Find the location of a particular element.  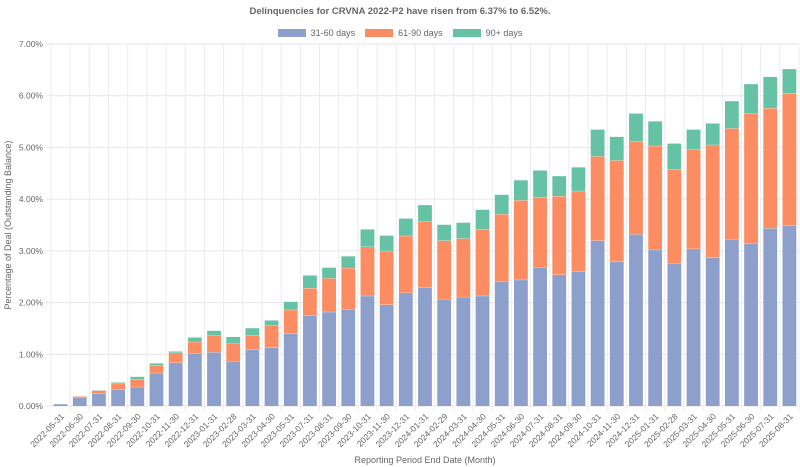

legend-item-90-plus: 90+ days is located at coordinates (487, 33).